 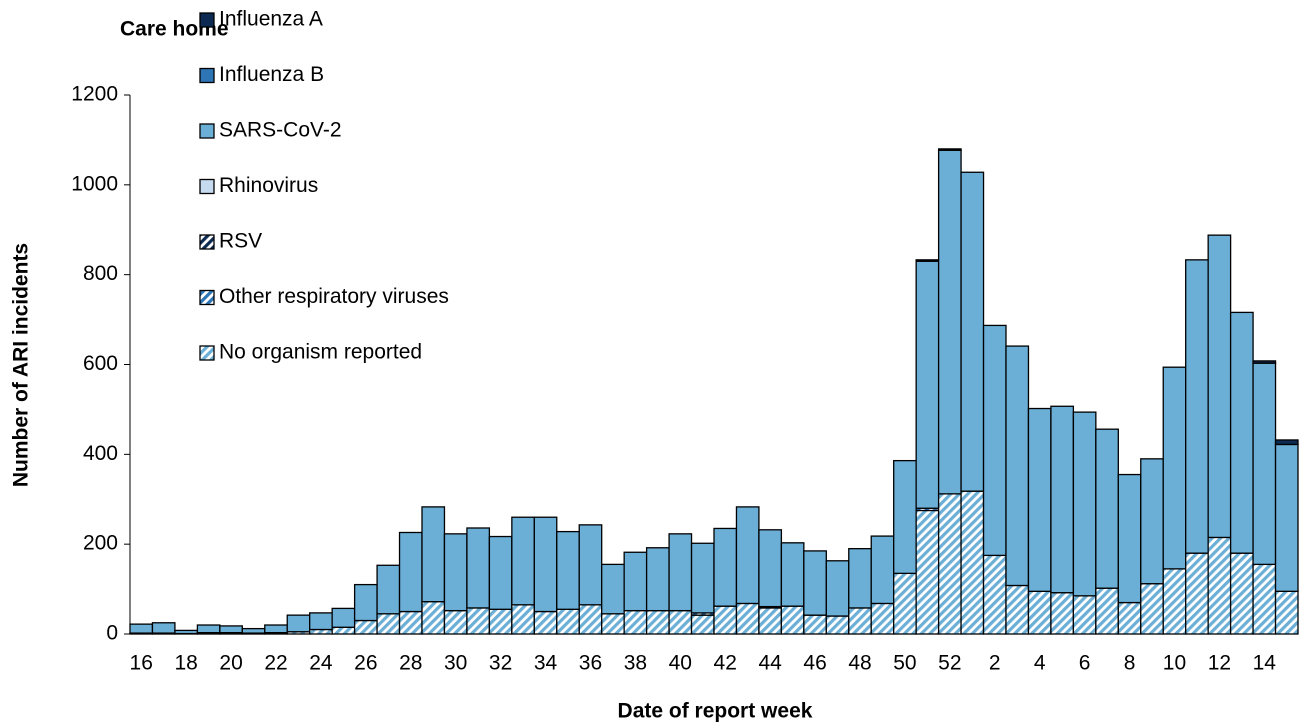 What do you see at coordinates (334, 296) in the screenshot?
I see `legend-label: Other respiratory viruses` at bounding box center [334, 296].